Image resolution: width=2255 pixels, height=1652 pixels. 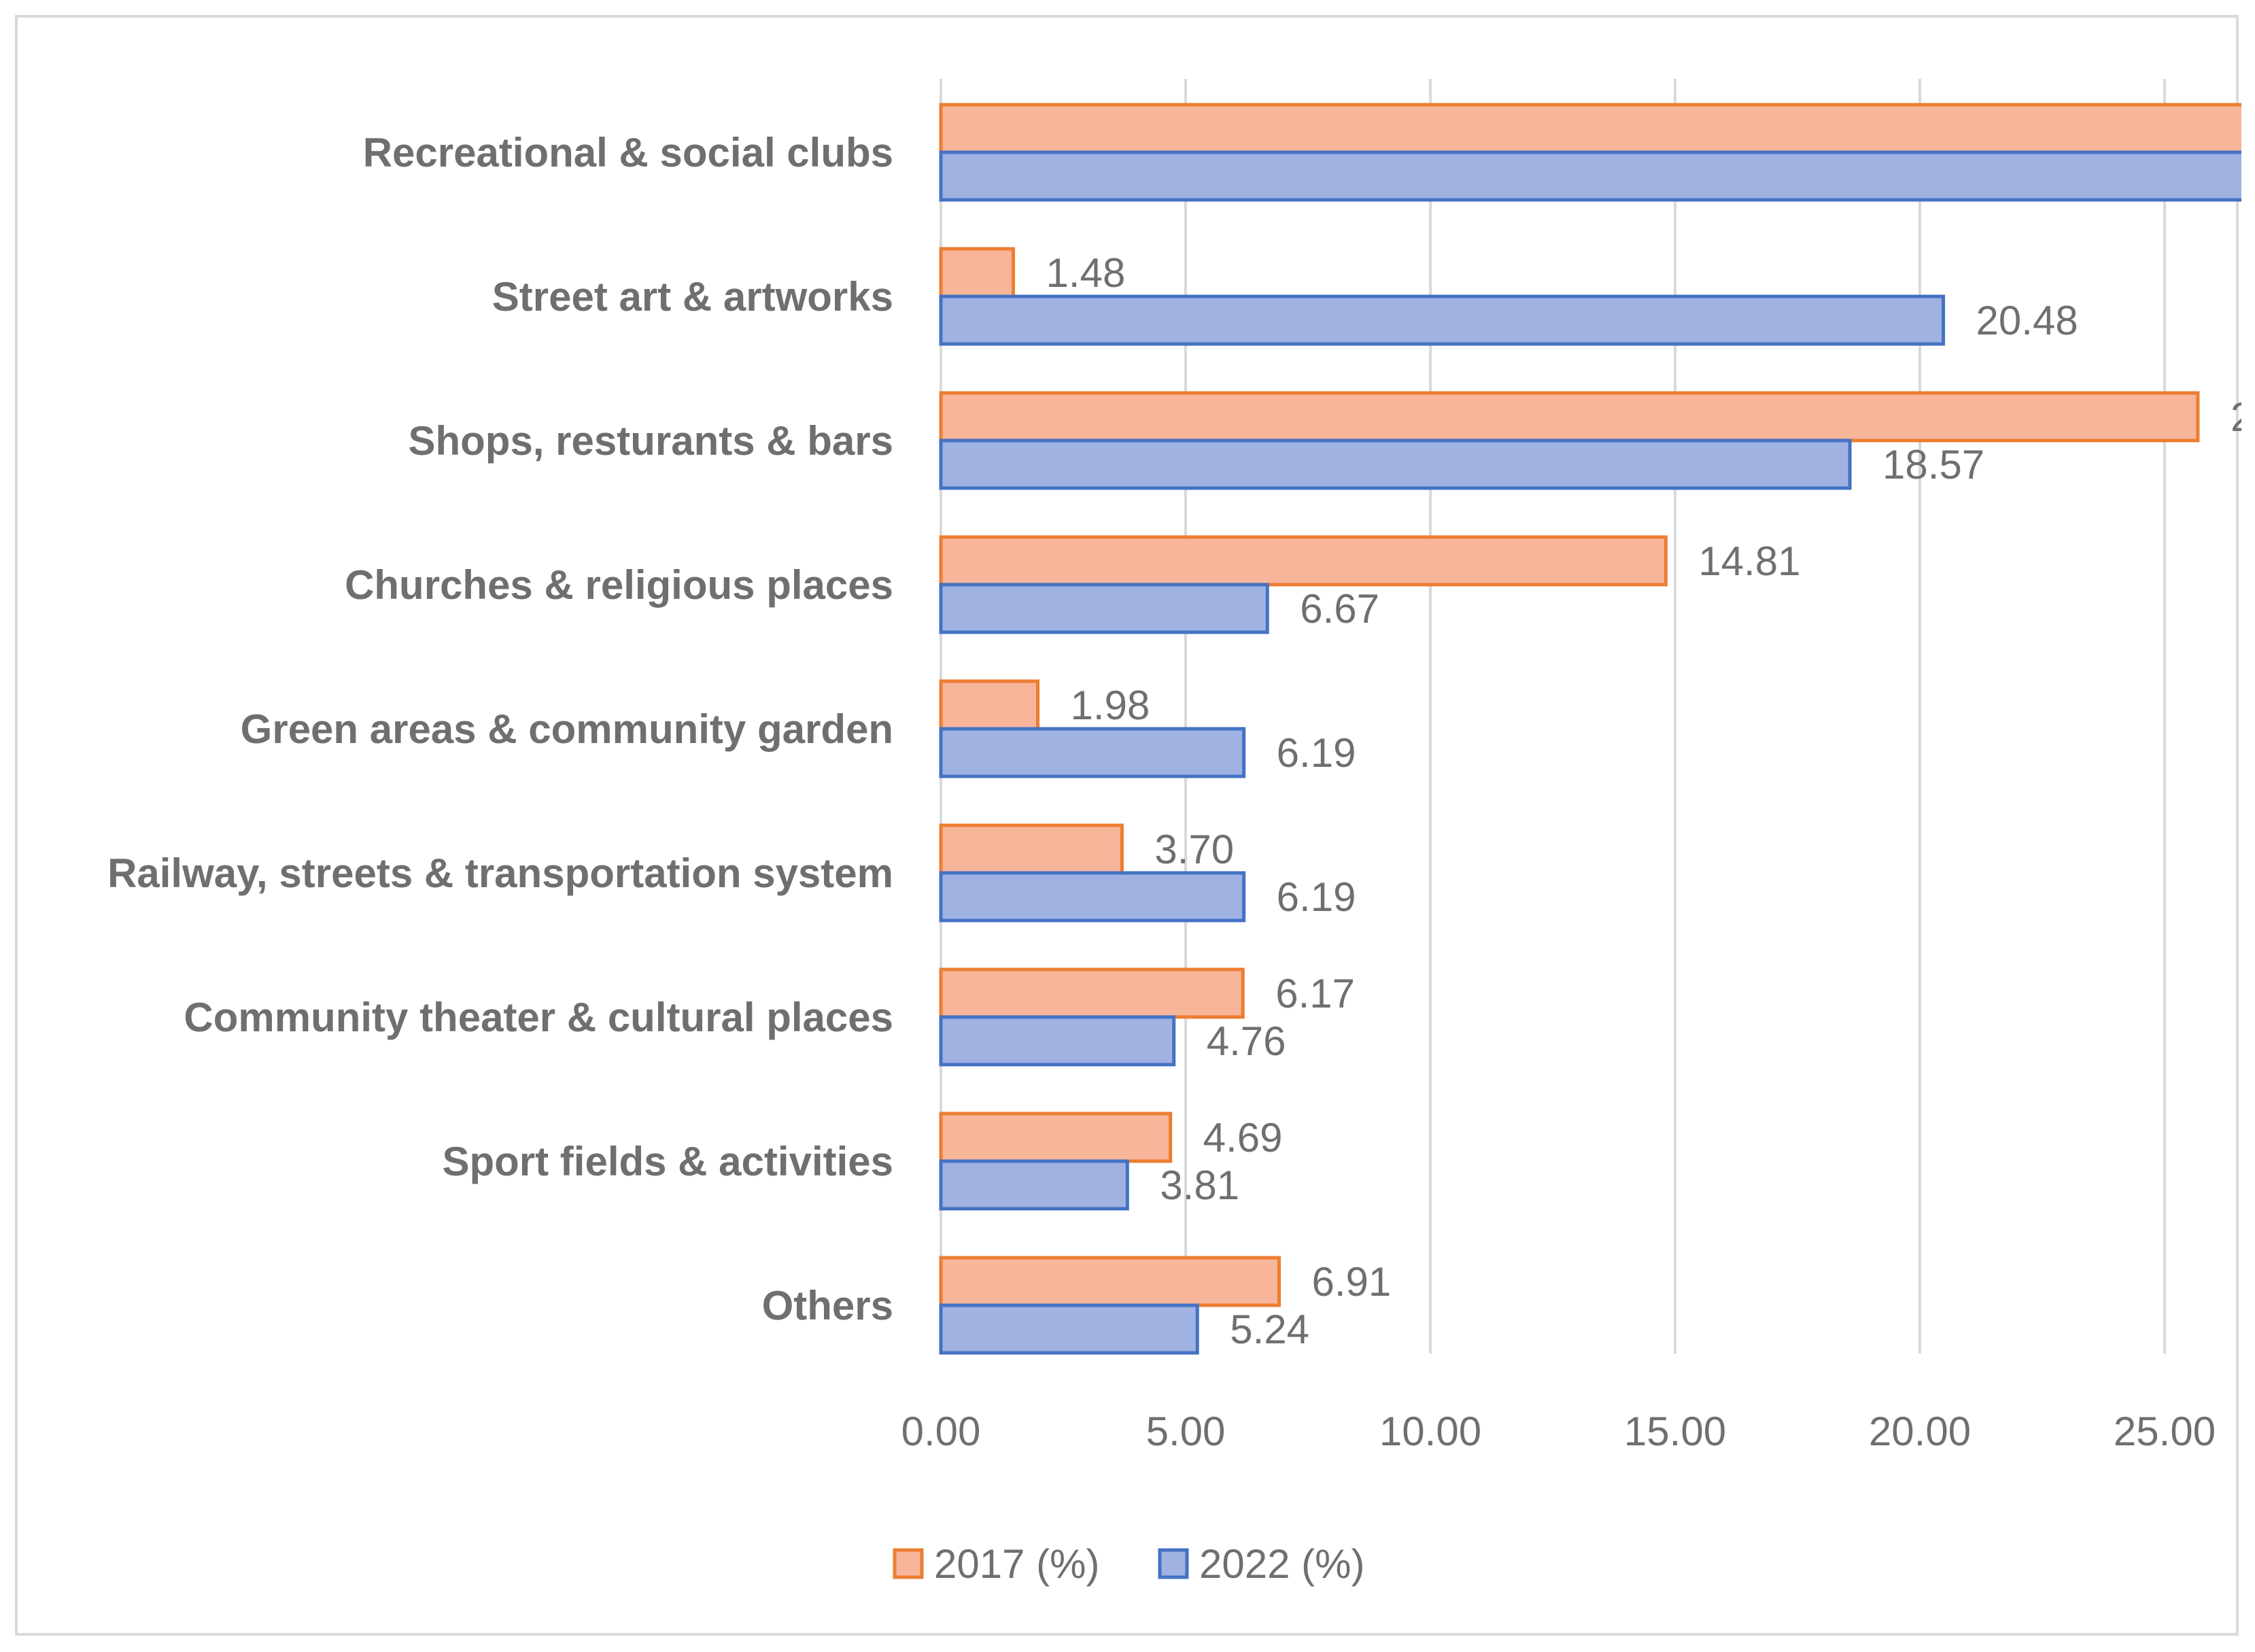 I want to click on data-label-2017: 1.48, so click(x=1086, y=273).